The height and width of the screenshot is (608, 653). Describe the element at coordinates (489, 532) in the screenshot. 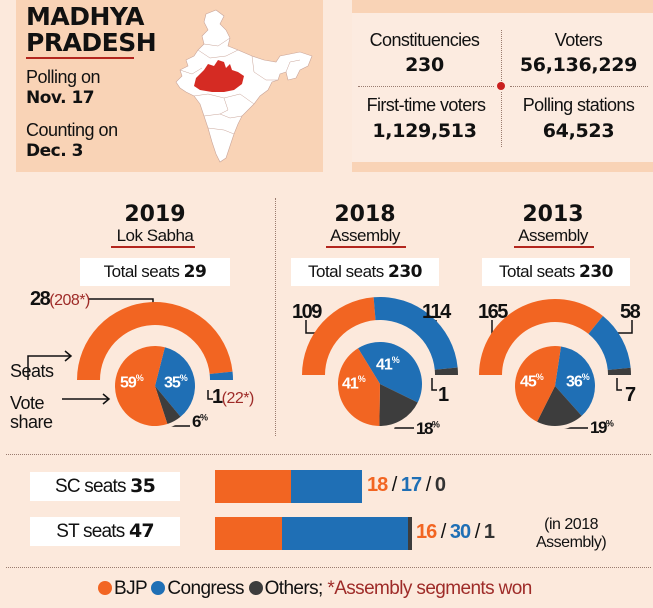

I see `others-value: 1` at that location.